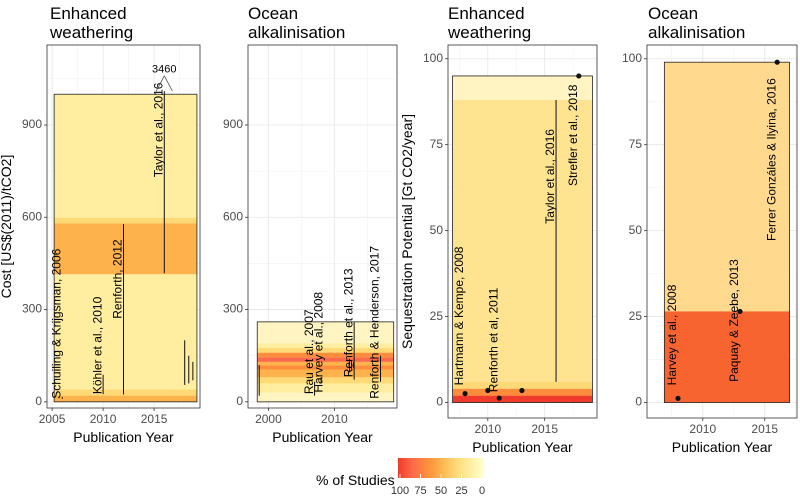 The height and width of the screenshot is (500, 800). I want to click on study-label: Strefler et al., 2018, so click(573, 135).